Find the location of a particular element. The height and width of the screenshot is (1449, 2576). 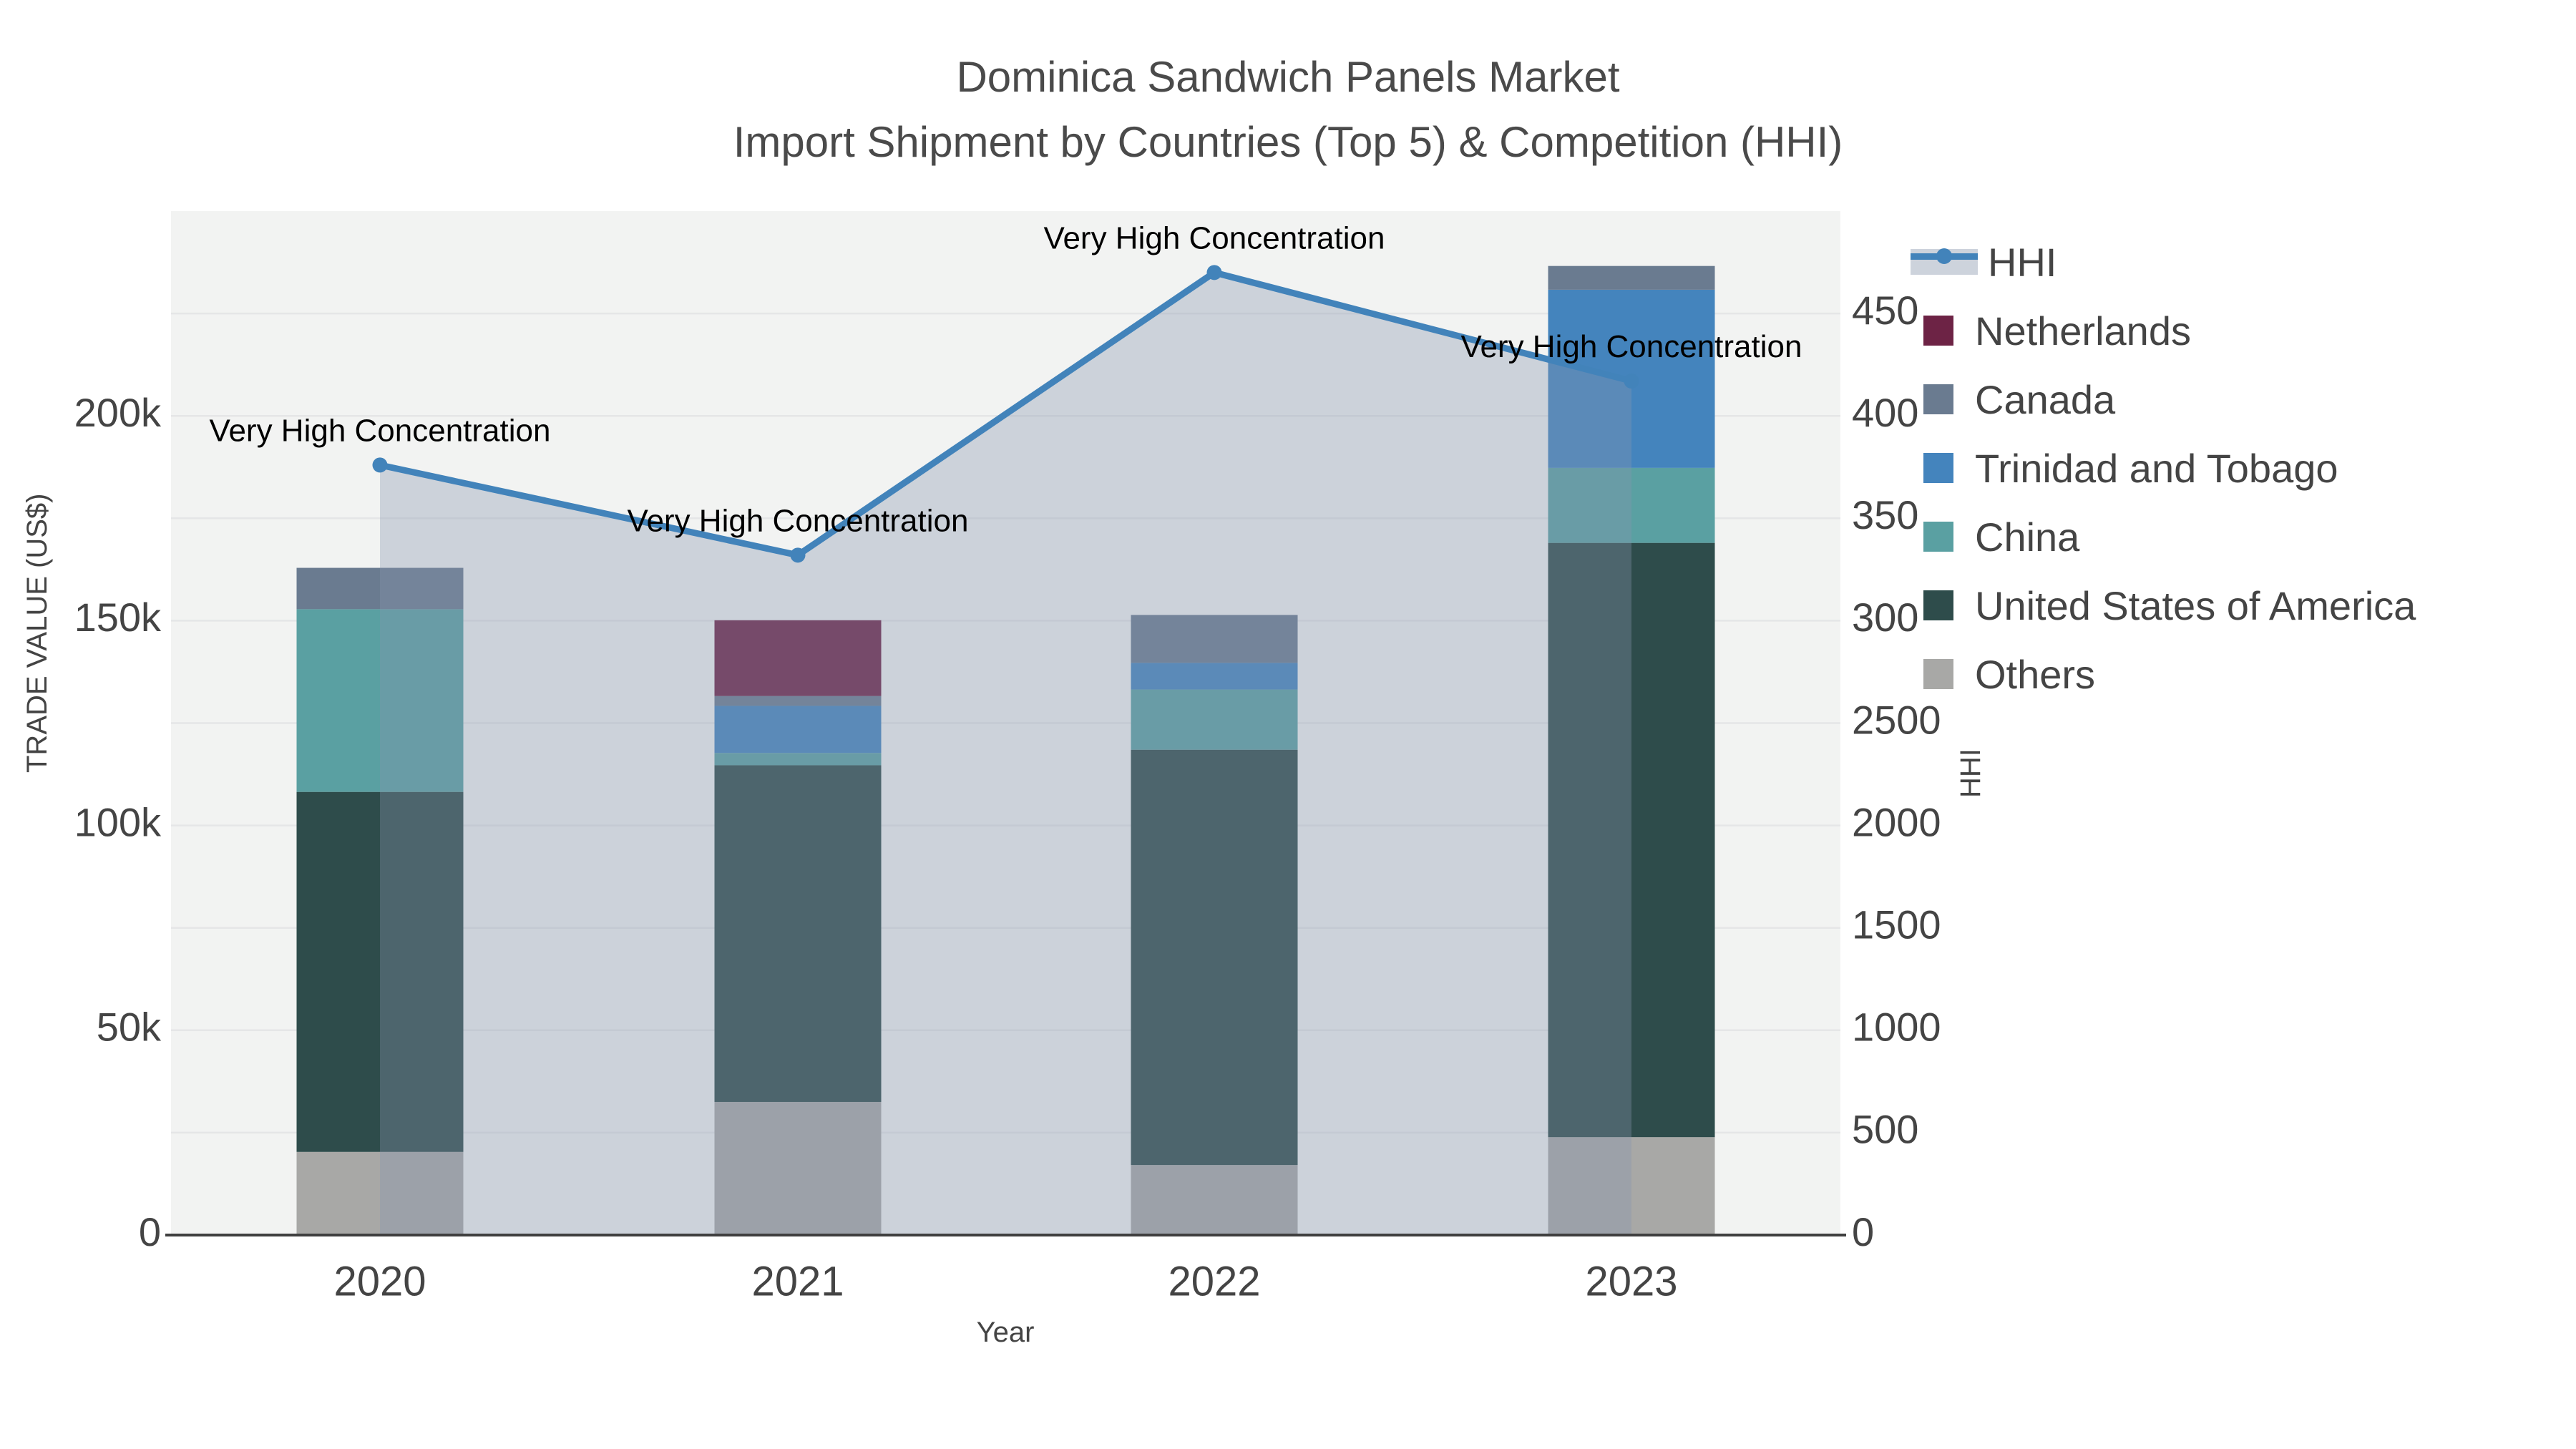

hhi-line-symbol is located at coordinates (1944, 261).